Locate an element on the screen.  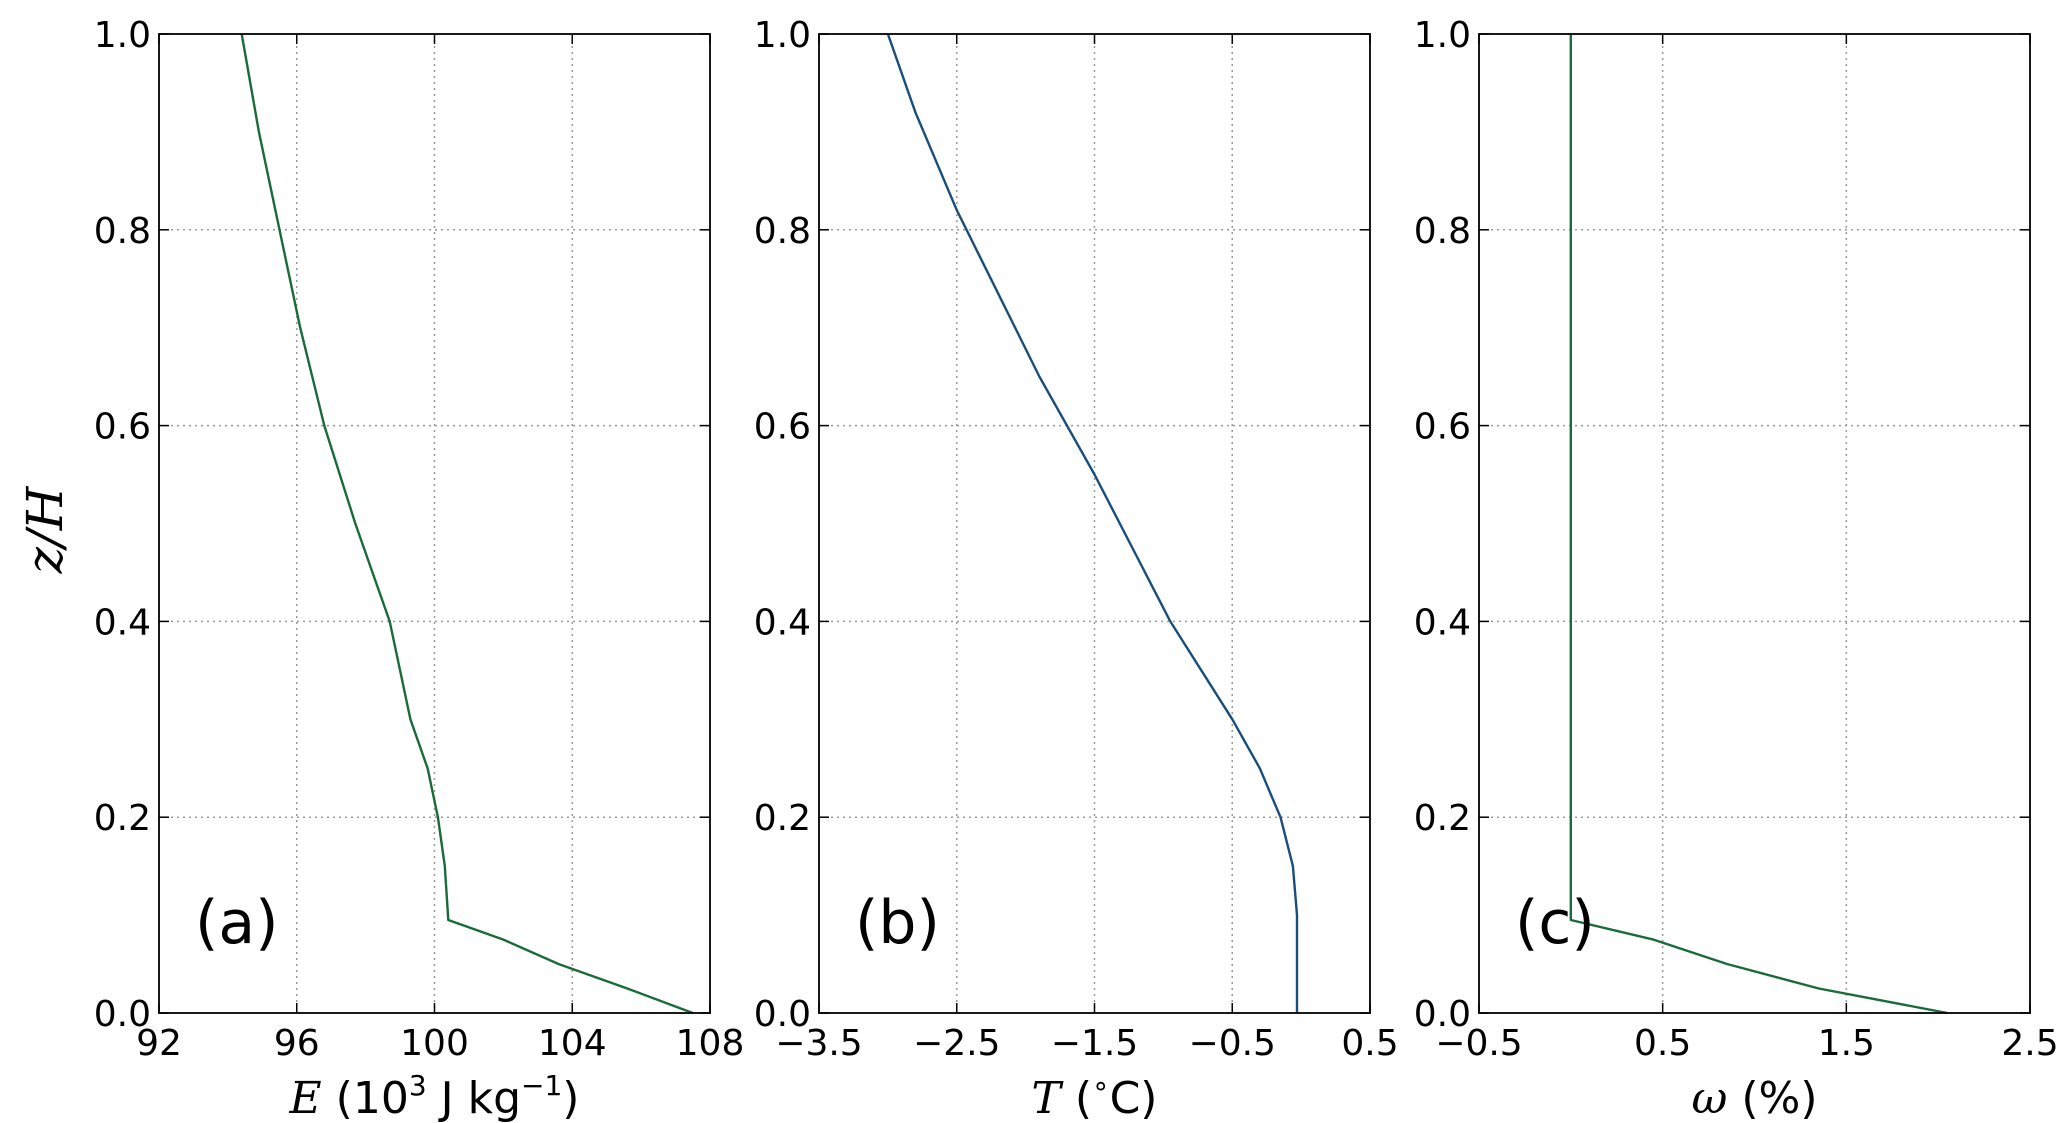
x-tick-label: −3.5 is located at coordinates (818, 1043).